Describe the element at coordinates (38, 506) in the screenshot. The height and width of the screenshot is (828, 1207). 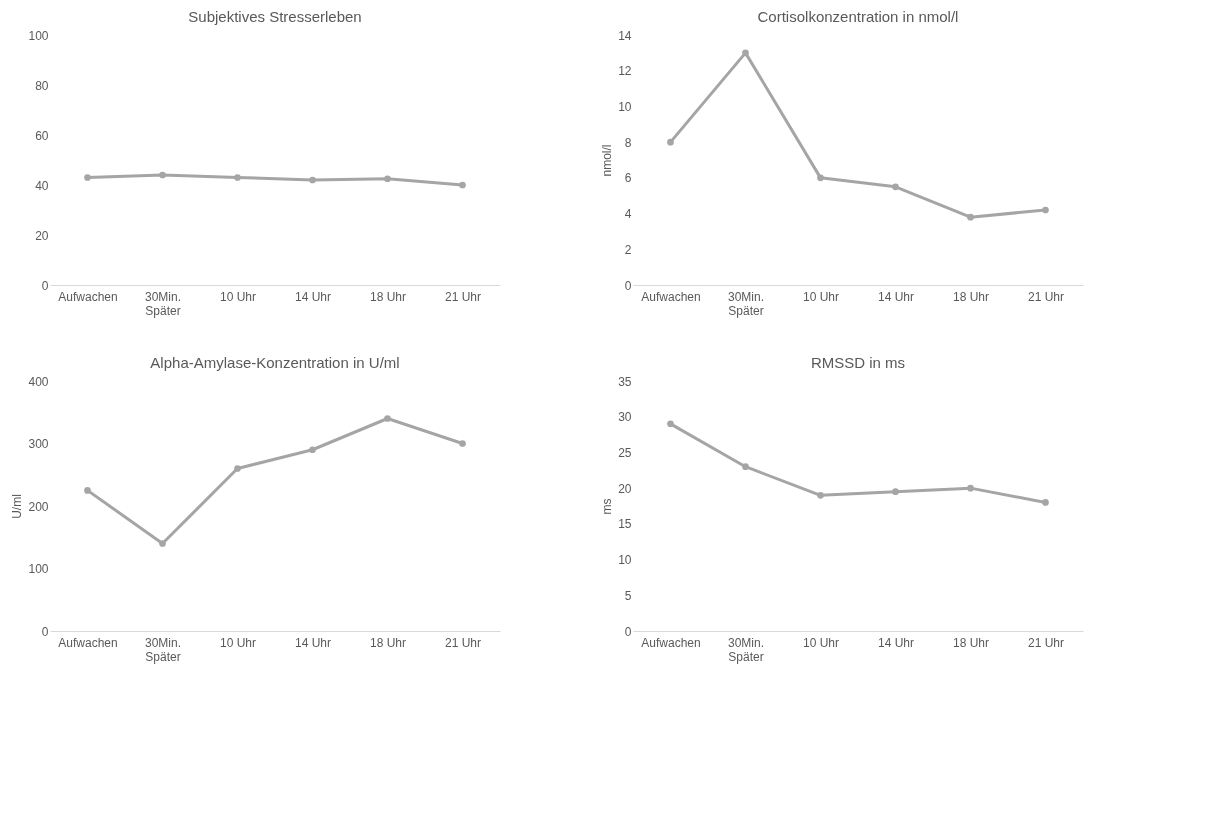
I see `y-tick-label: 200` at that location.